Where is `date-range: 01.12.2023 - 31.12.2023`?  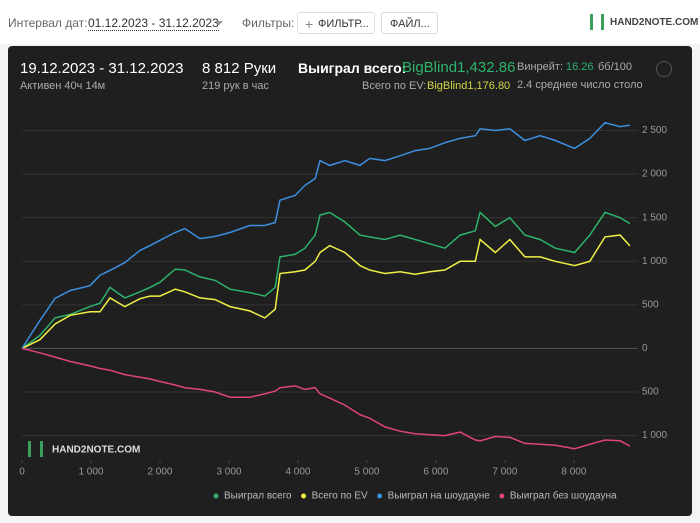 date-range: 01.12.2023 - 31.12.2023 is located at coordinates (153, 23).